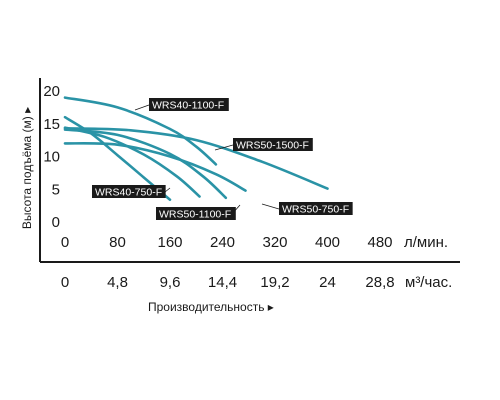 The image size is (500, 400). I want to click on label-text: WRS50-1500-F, so click(272, 146).